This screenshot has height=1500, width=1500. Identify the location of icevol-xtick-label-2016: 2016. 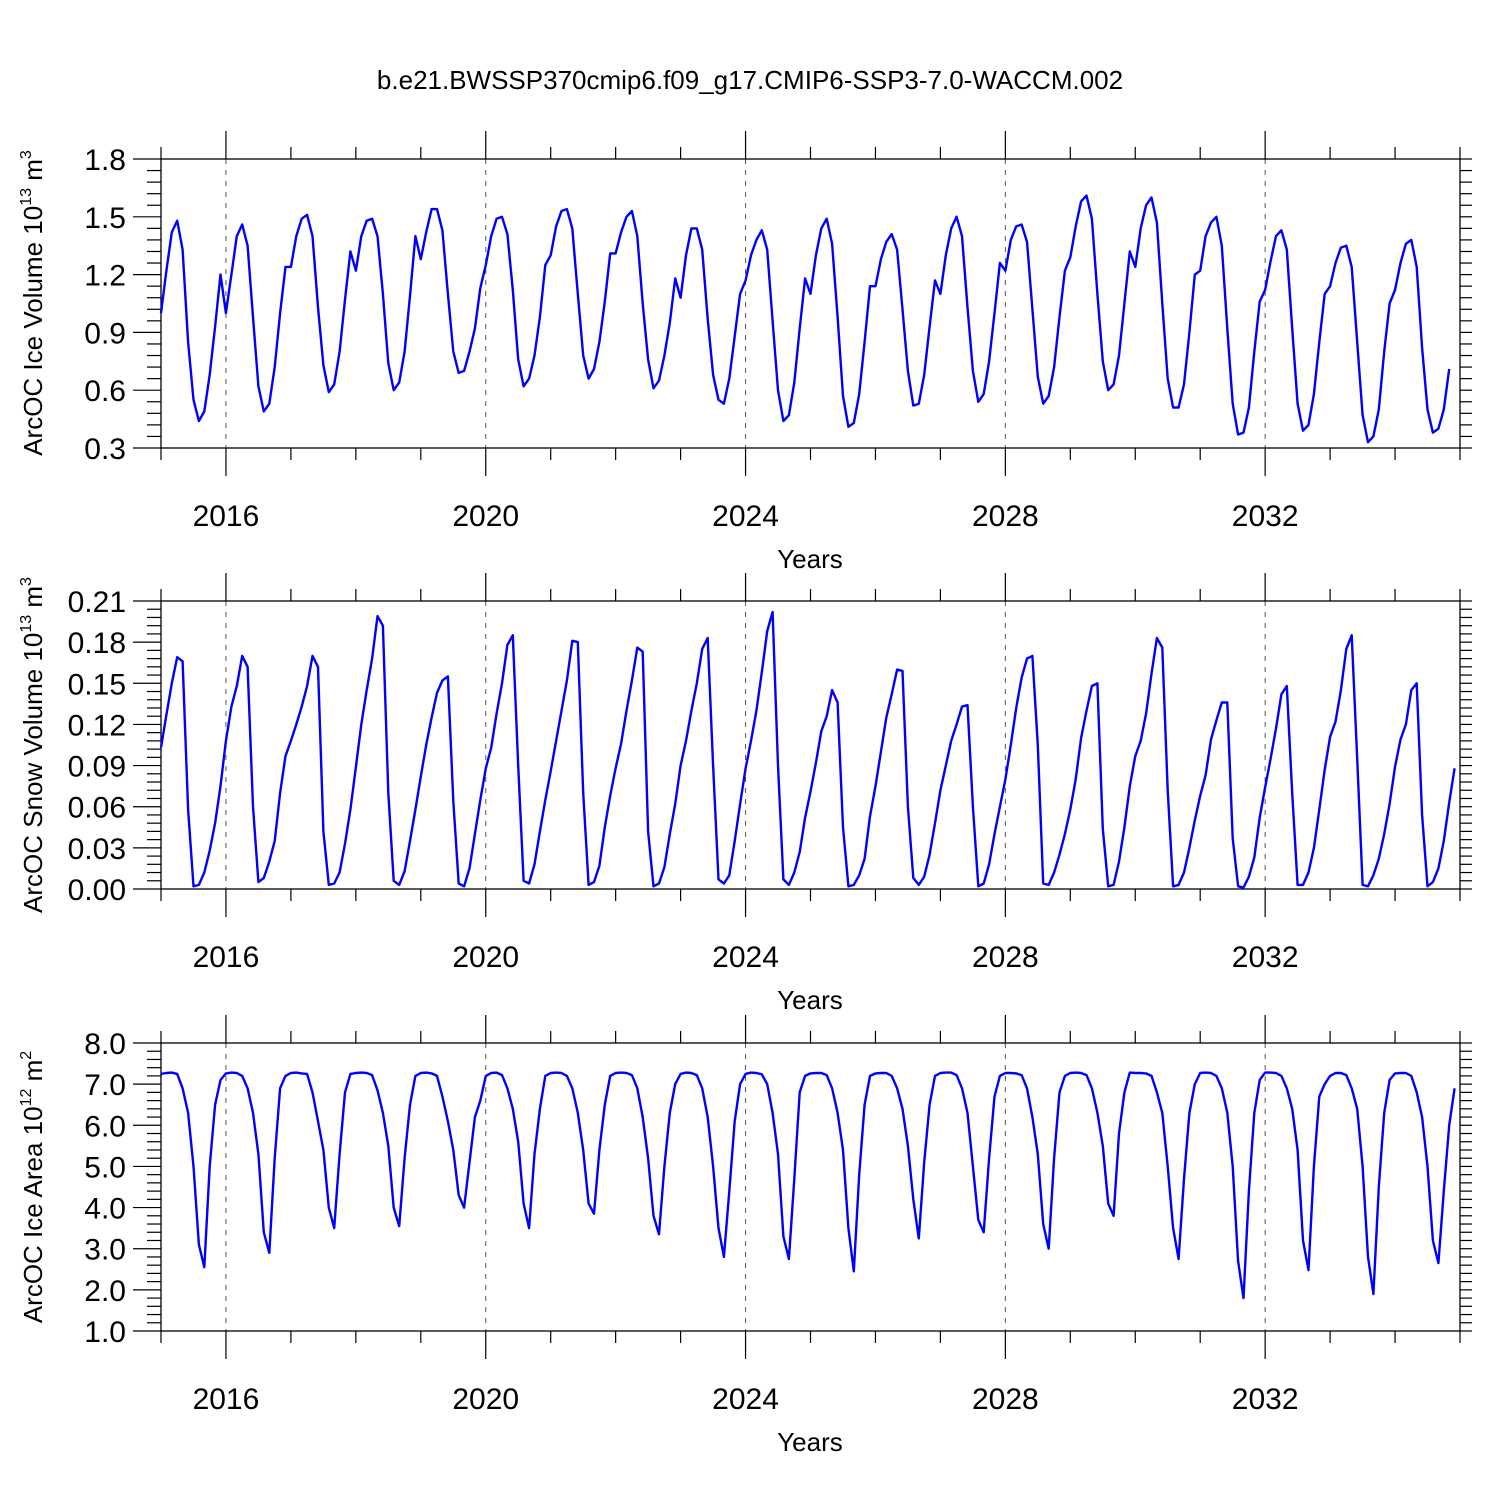
(226, 516).